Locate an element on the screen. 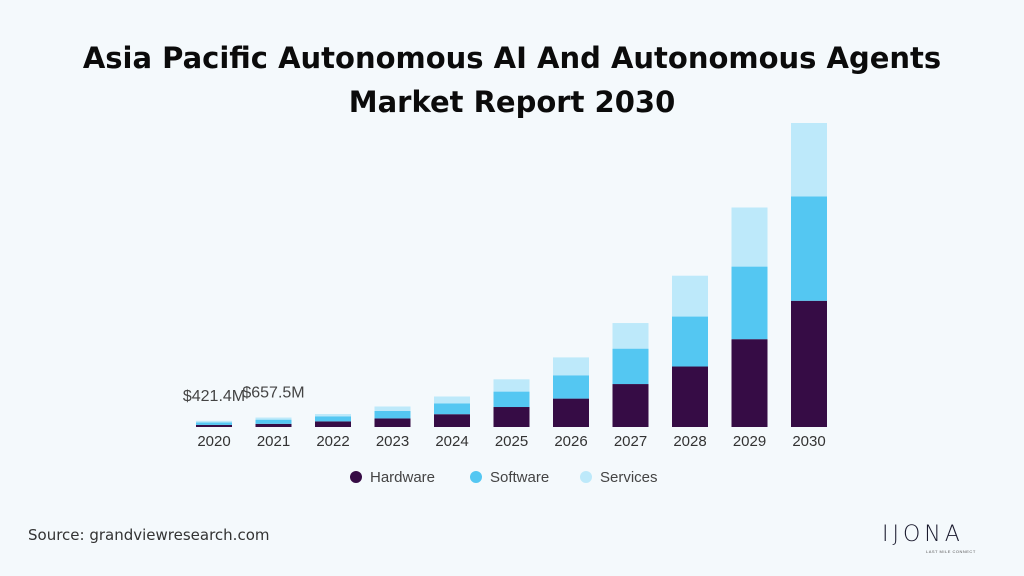 The image size is (1024, 576). bar-hardware-2022 is located at coordinates (333, 424).